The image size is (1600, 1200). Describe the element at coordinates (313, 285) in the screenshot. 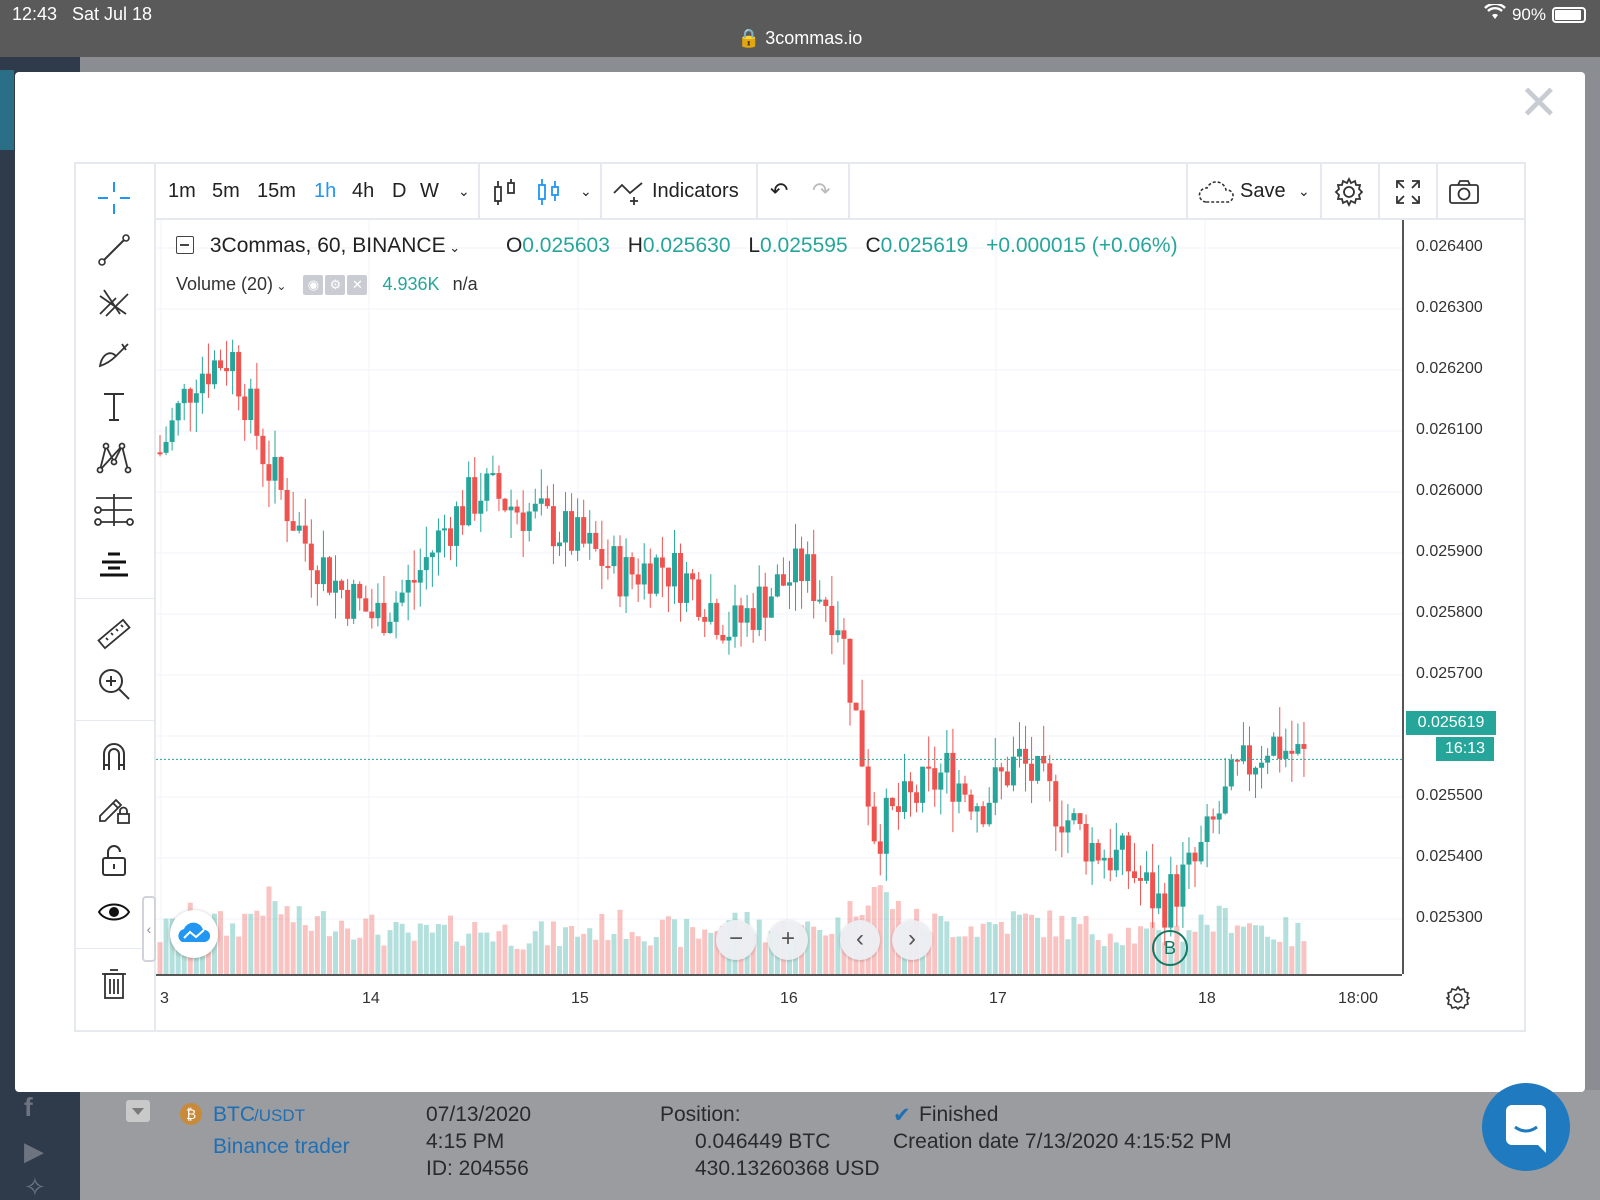

I see `visibility-toggle-icon: ◉` at that location.